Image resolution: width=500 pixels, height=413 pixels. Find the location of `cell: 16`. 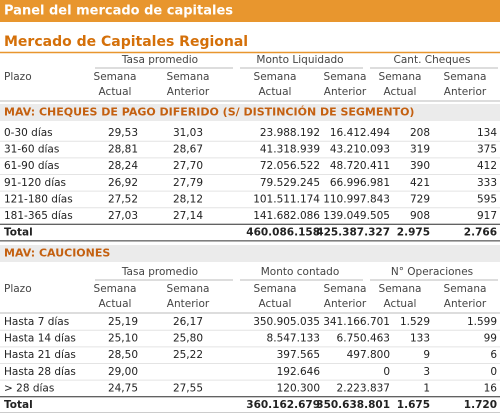

cell: 16 is located at coordinates (491, 388).